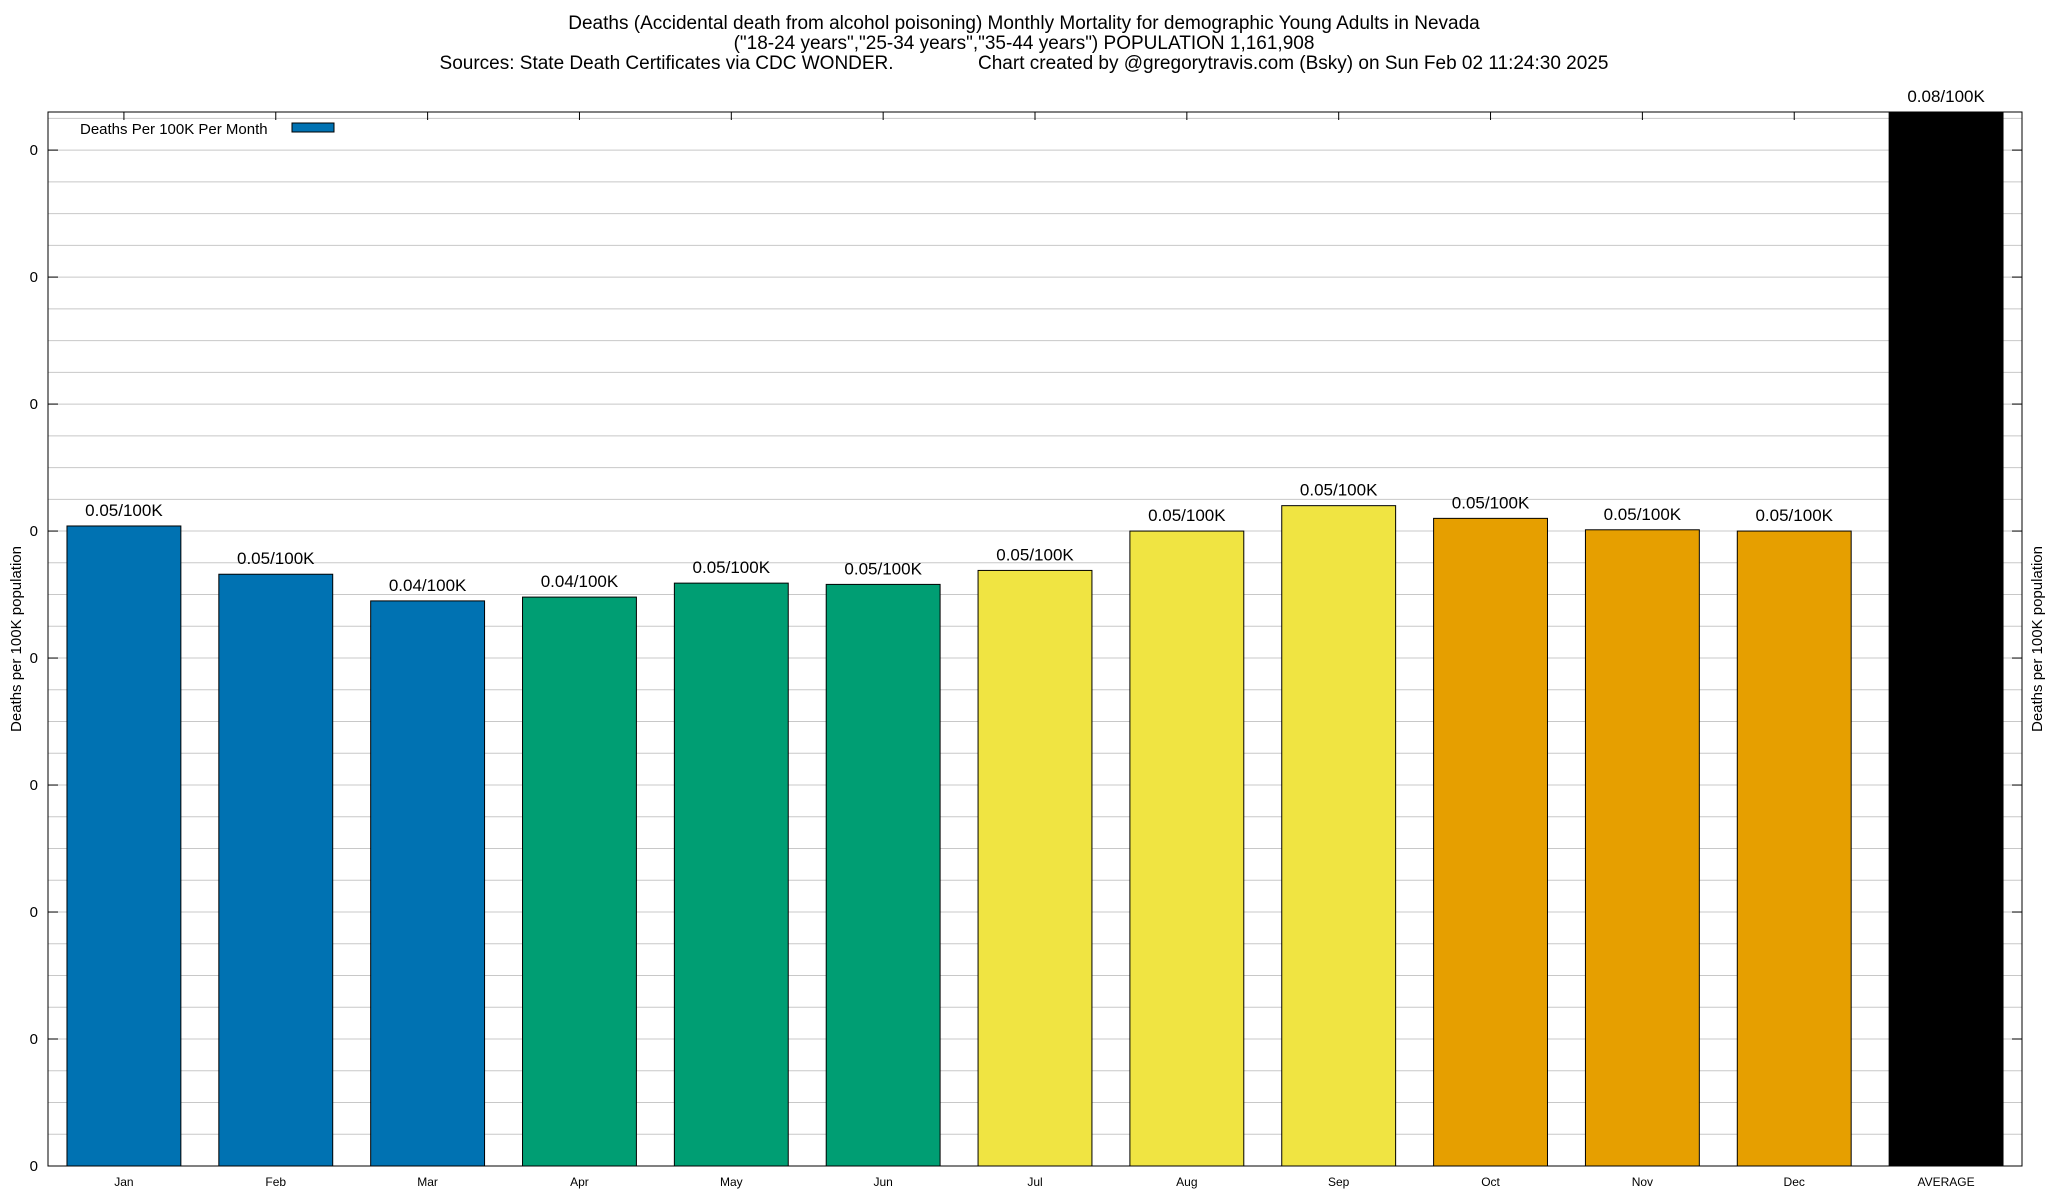  Describe the element at coordinates (1186, 1182) in the screenshot. I see `x-tick-label: Aug` at that location.